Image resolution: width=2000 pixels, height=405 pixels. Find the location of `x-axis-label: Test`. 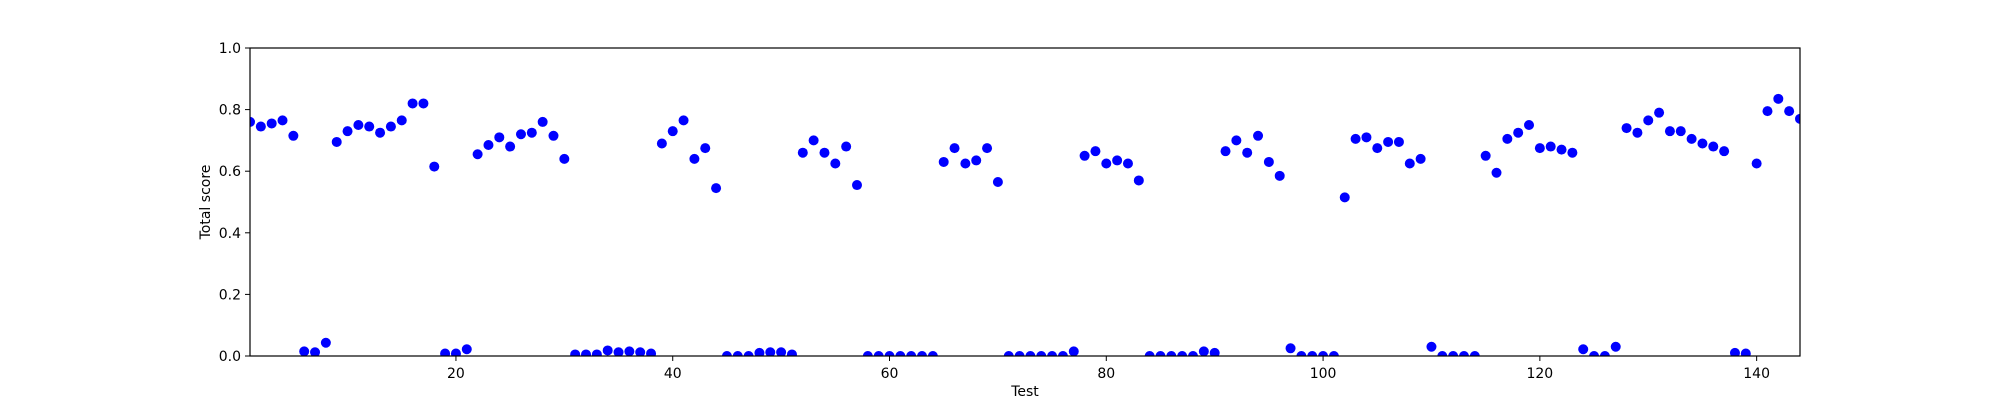

x-axis-label: Test is located at coordinates (1024, 392).